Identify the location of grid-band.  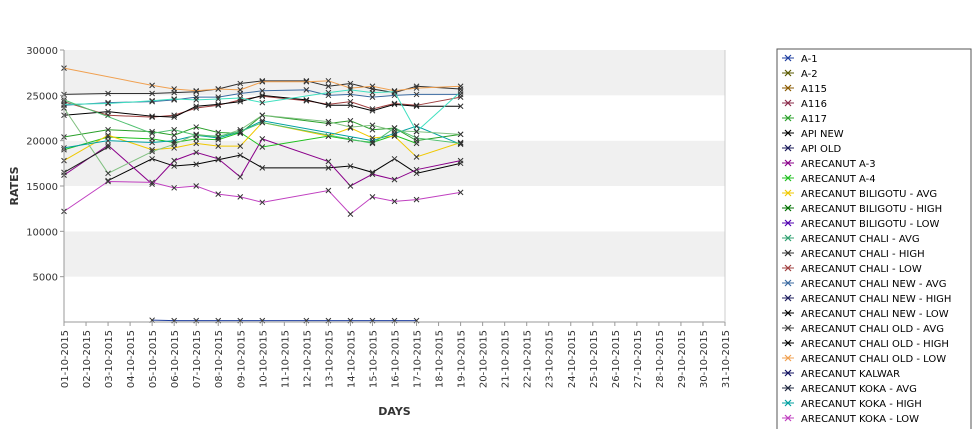
(394, 73).